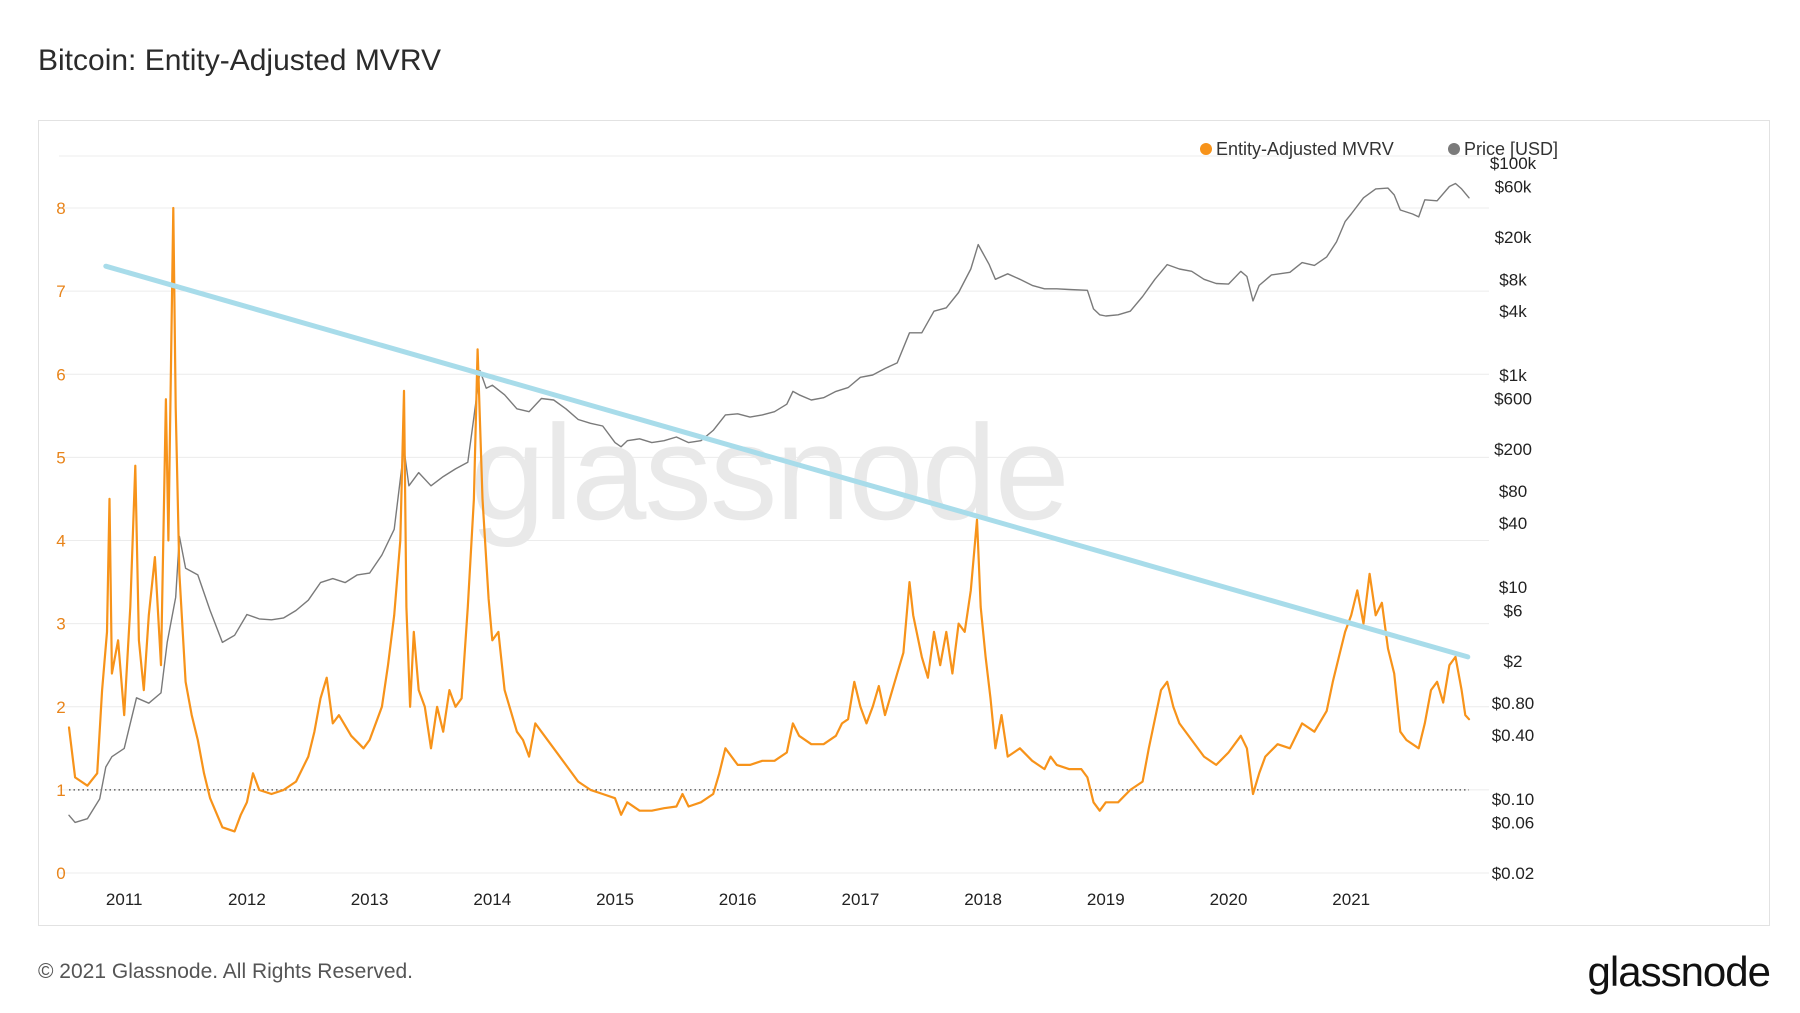 Image resolution: width=1800 pixels, height=1013 pixels. I want to click on footer-logo: glassnode, so click(1679, 971).